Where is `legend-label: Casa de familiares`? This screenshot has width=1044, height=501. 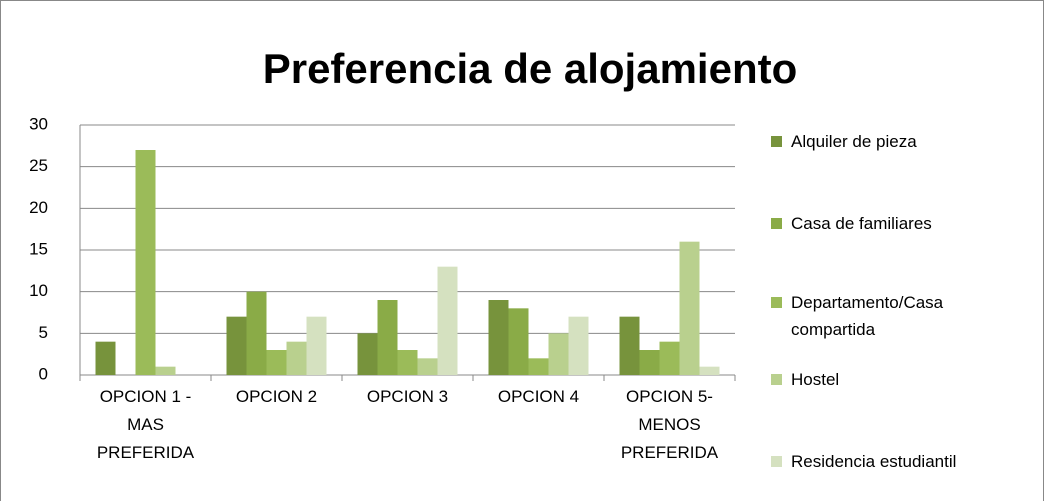
legend-label: Casa de familiares is located at coordinates (861, 223).